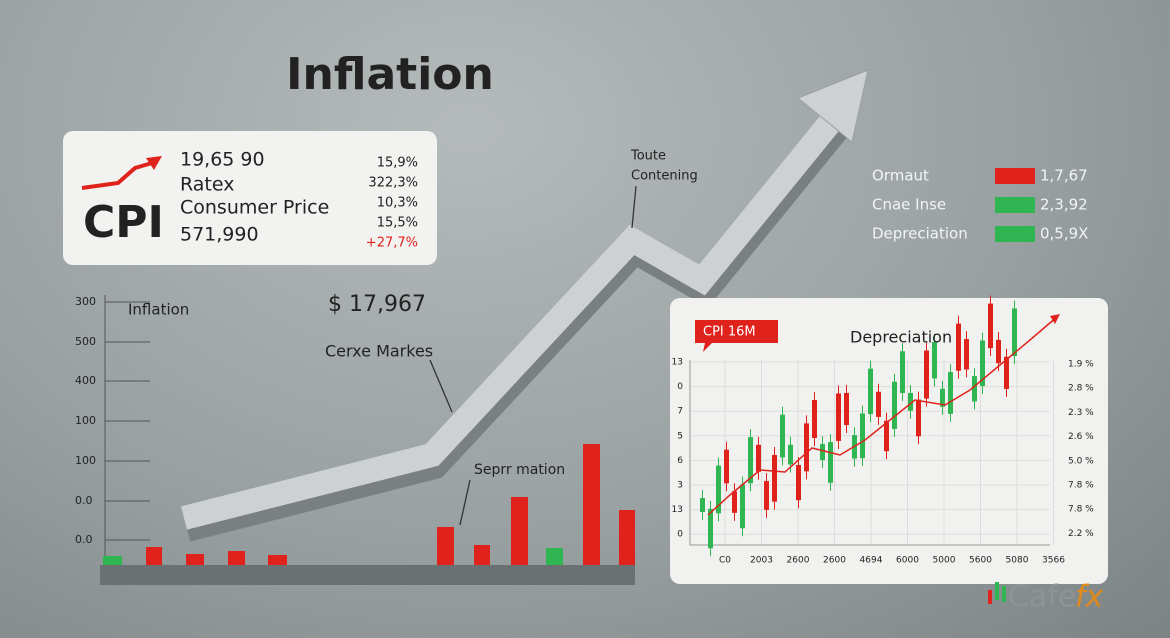 The height and width of the screenshot is (638, 1170). I want to click on note: Toute, so click(648, 156).